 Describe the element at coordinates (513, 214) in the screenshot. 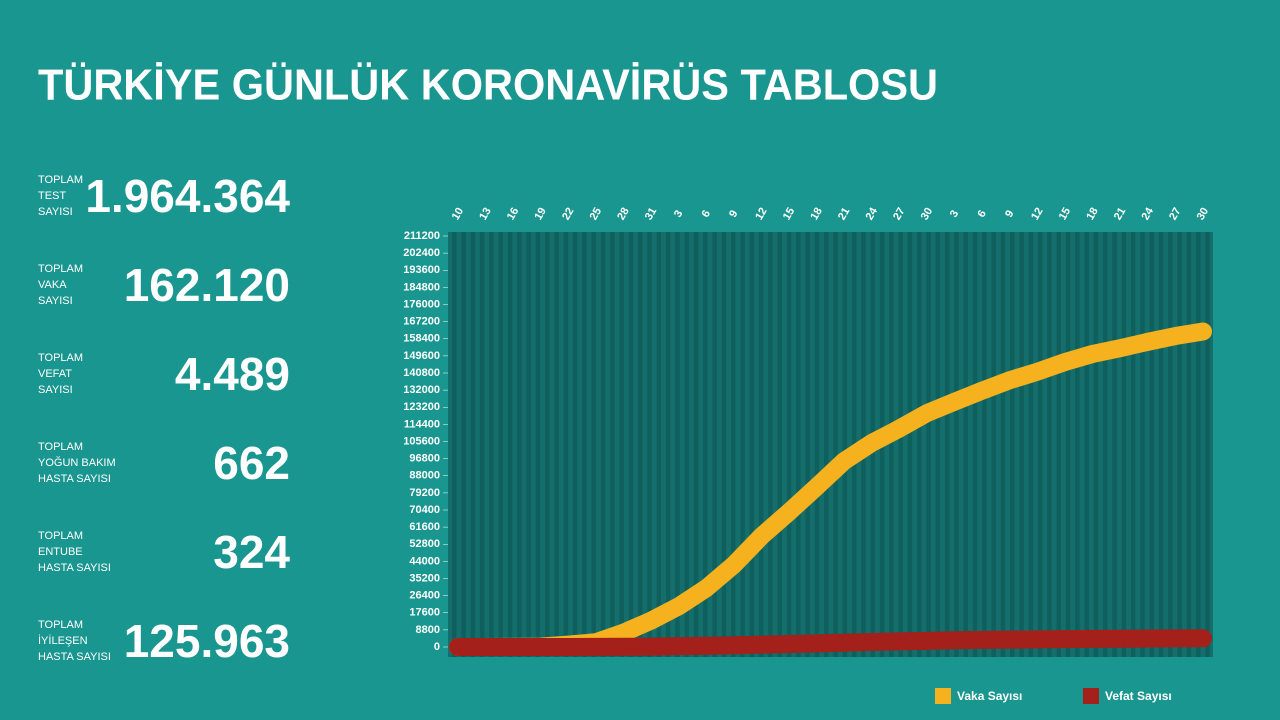

I see `x-tick-label: 16` at that location.